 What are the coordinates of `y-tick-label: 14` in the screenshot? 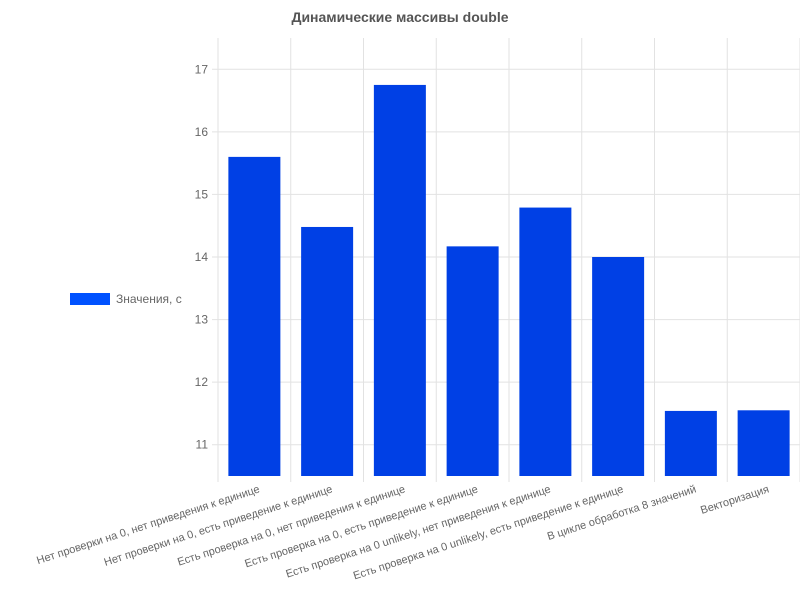 It's located at (202, 257).